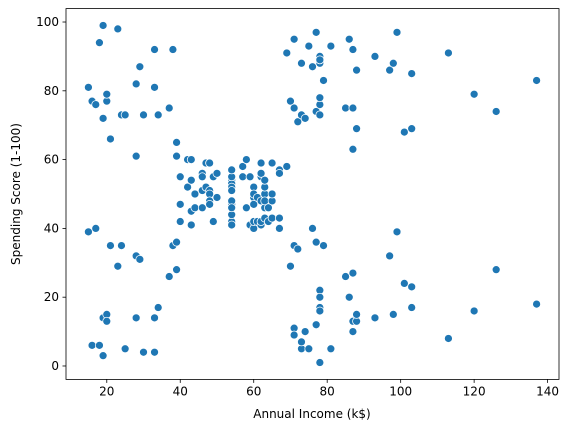 Image resolution: width=573 pixels, height=432 pixels. Describe the element at coordinates (47, 22) in the screenshot. I see `y-tick-label: 100` at that location.